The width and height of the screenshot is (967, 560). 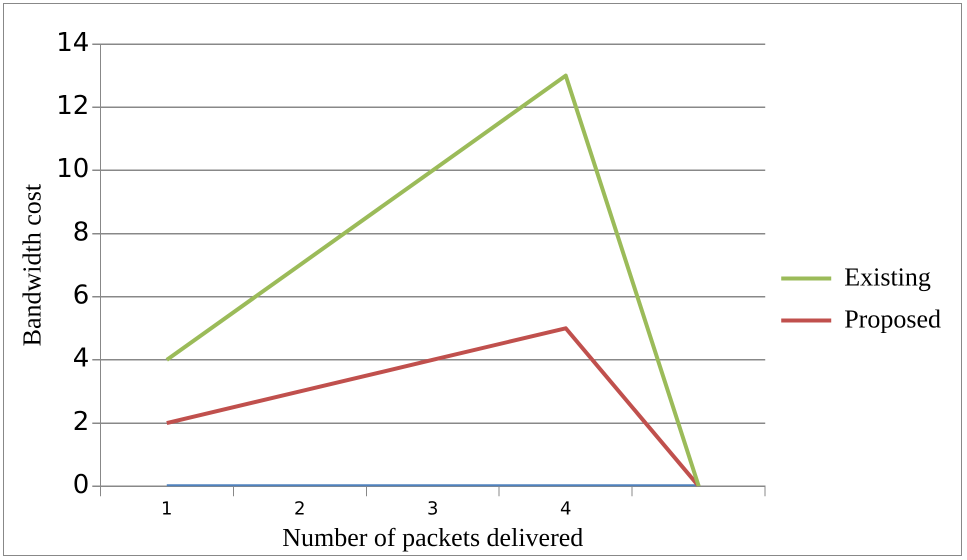 I want to click on y-tick-label: 10, so click(x=73, y=169).